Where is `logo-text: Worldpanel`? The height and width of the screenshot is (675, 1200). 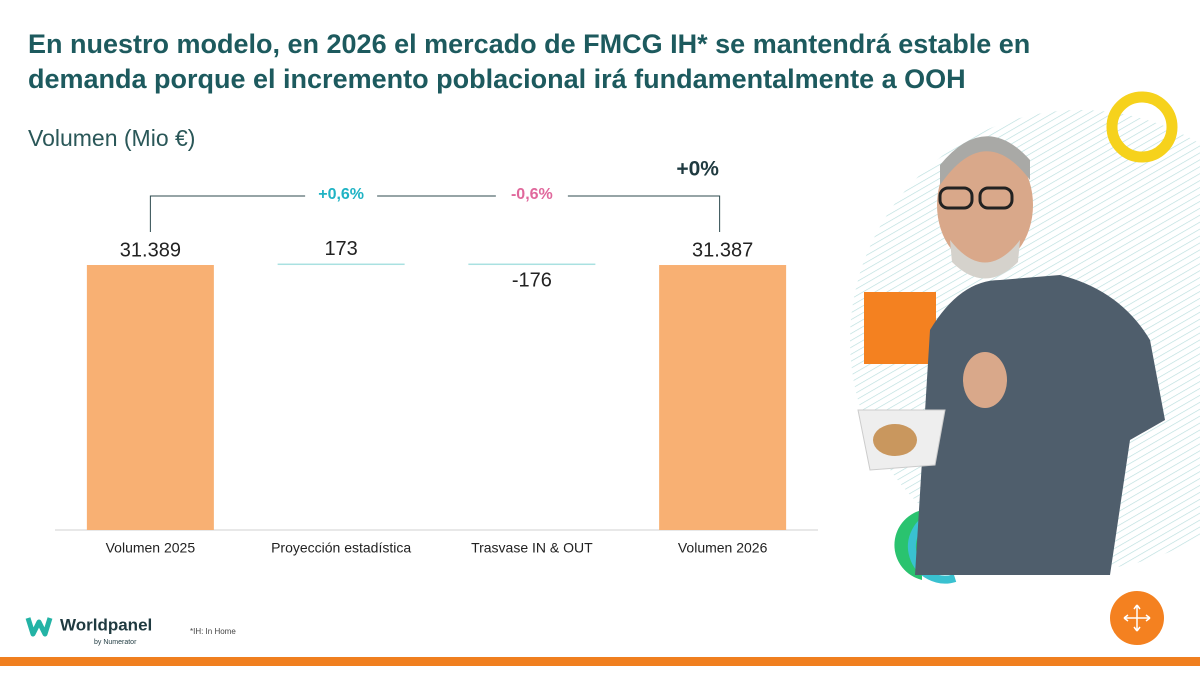
logo-text: Worldpanel is located at coordinates (106, 624).